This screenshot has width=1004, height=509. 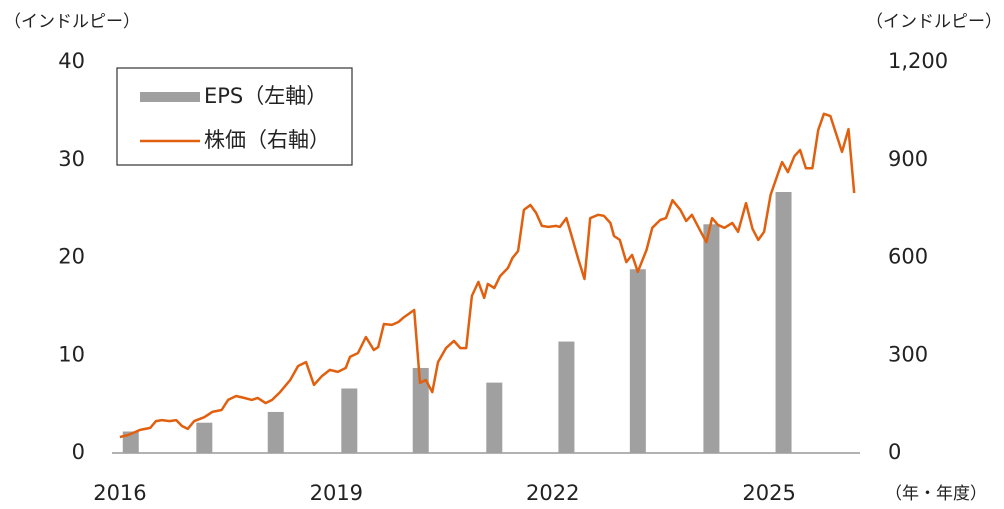 I want to click on x-tick-label: 2025, so click(x=768, y=493).